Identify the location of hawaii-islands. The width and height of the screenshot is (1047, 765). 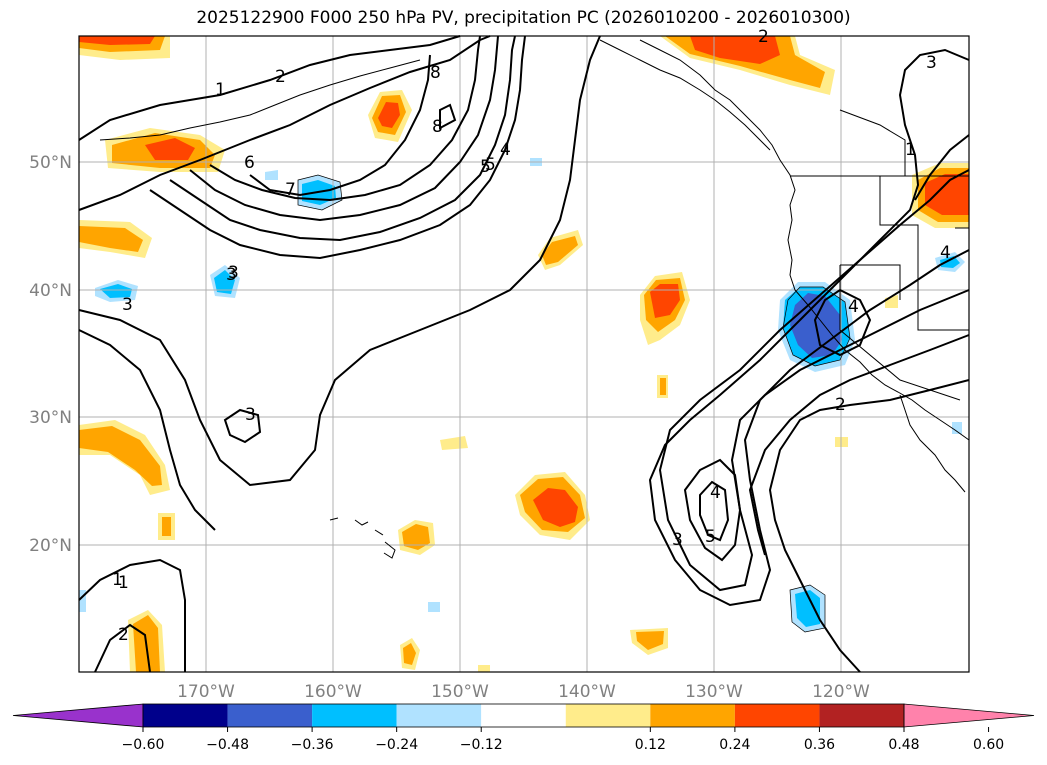
(362, 538).